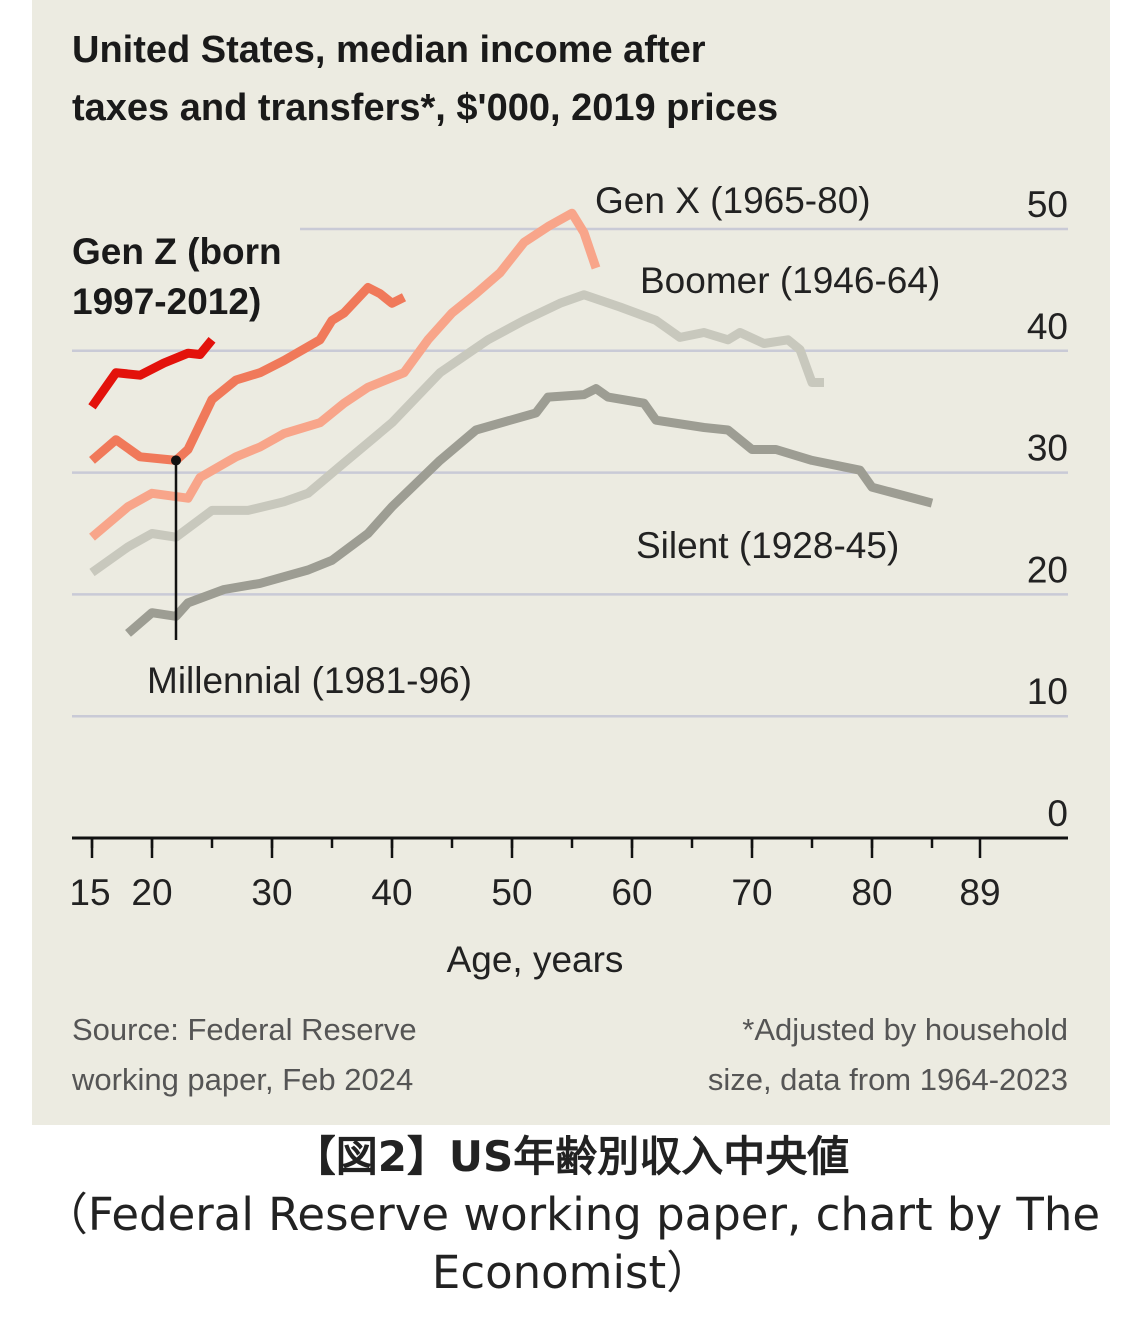 This screenshot has height=1339, width=1143. Describe the element at coordinates (535, 959) in the screenshot. I see `x-axis-label: Age, years` at that location.